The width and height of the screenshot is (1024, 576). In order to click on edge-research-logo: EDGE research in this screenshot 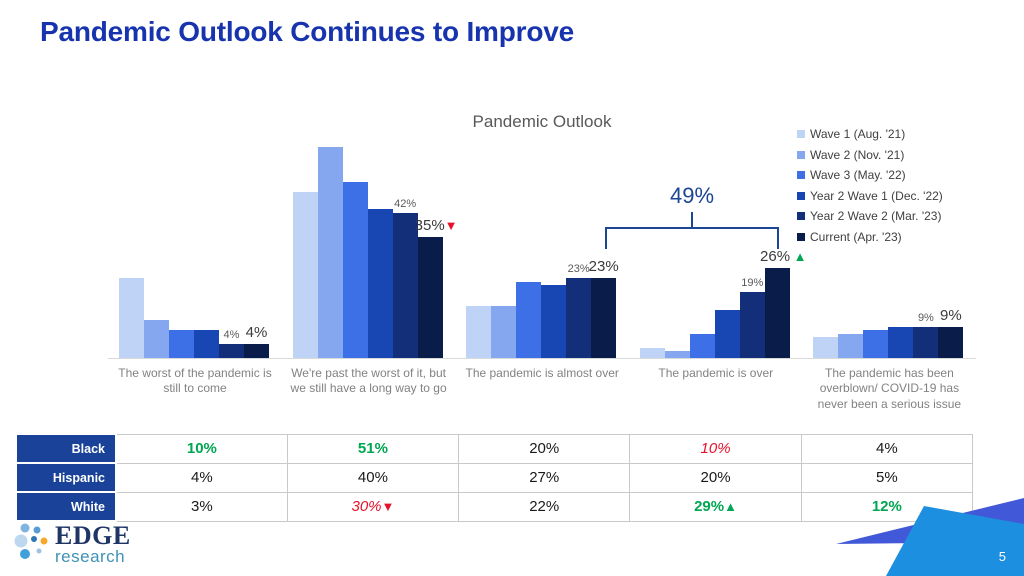, I will do `click(107, 547)`.